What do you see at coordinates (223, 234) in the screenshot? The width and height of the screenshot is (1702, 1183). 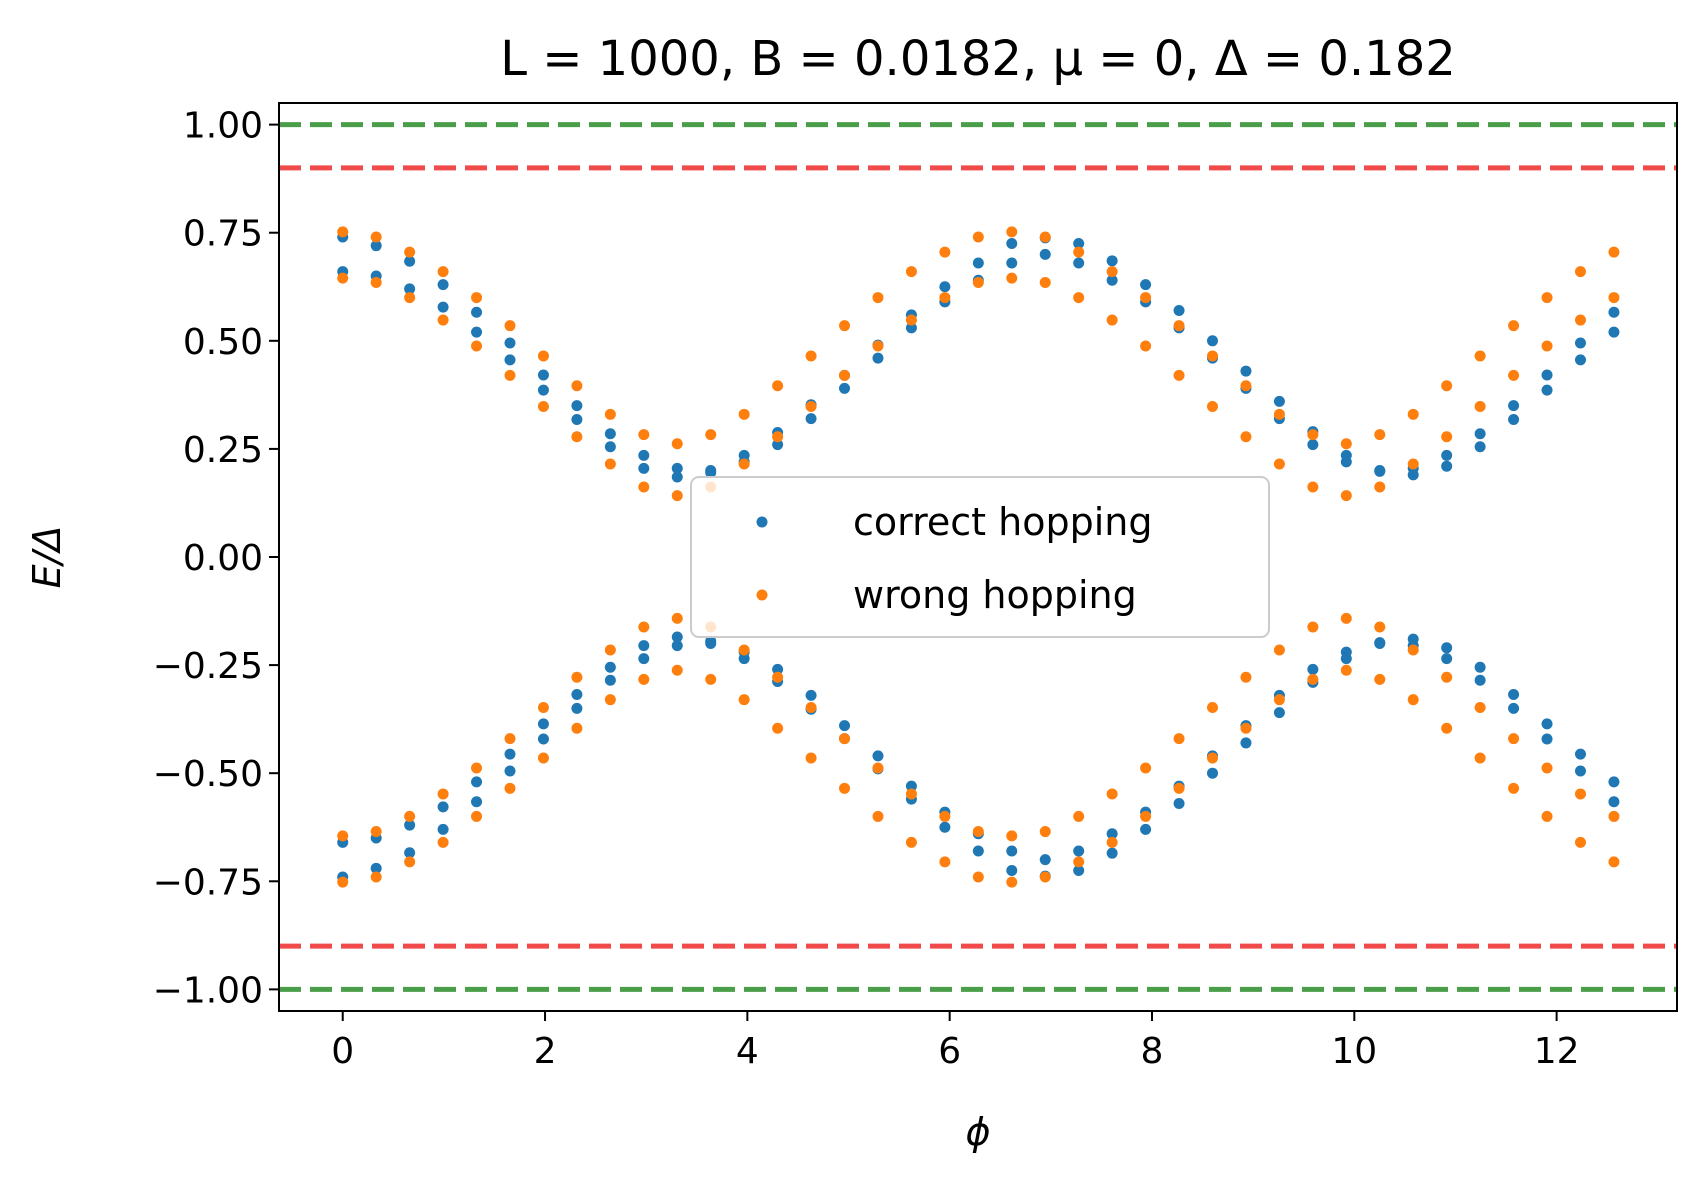 I see `y-tick-label: 0.75` at bounding box center [223, 234].